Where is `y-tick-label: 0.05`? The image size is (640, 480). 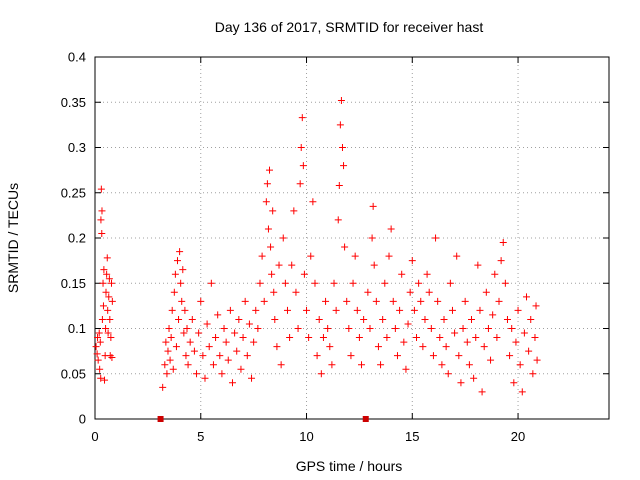
y-tick-label: 0.05 is located at coordinates (73, 373).